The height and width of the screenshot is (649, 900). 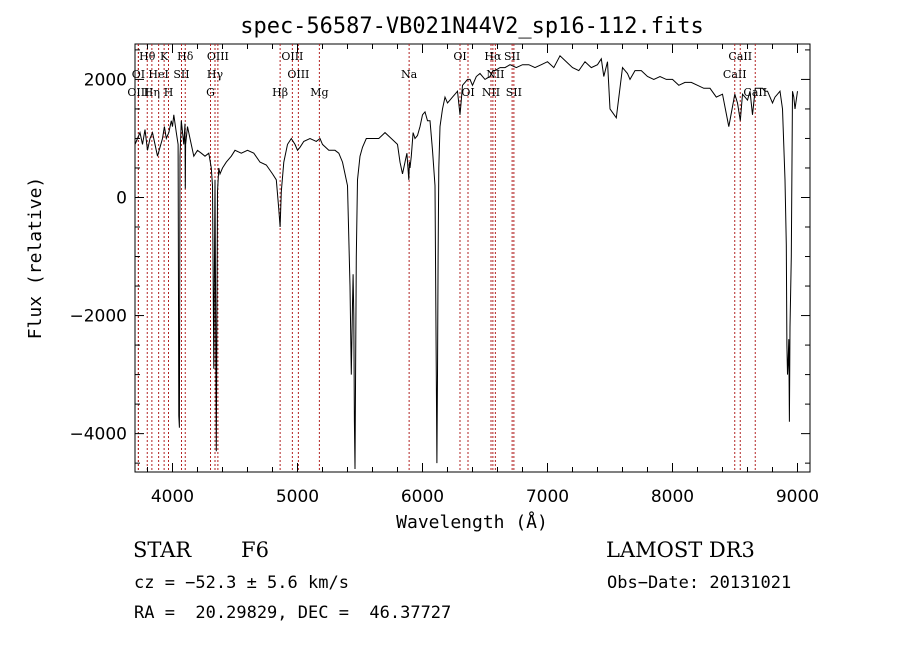 I want to click on x-tick-label: 6000, so click(x=422, y=497).